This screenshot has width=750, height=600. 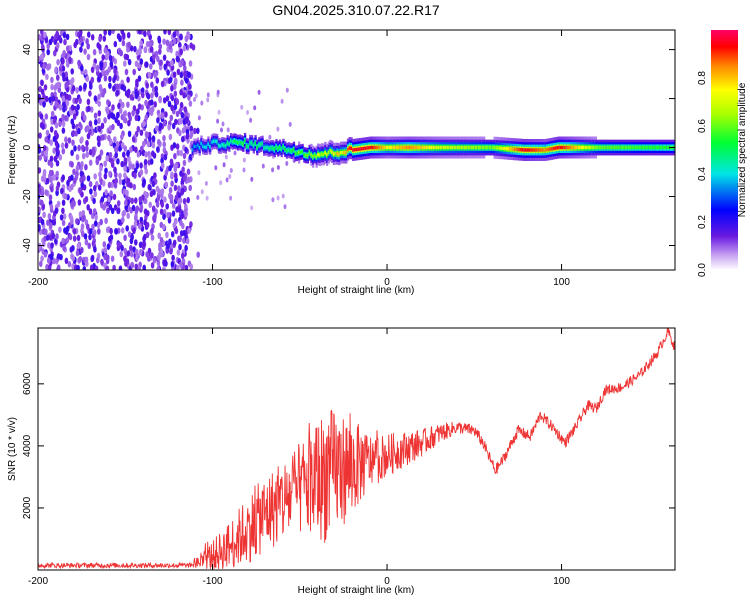 What do you see at coordinates (561, 581) in the screenshot?
I see `x-tick-label: 100` at bounding box center [561, 581].